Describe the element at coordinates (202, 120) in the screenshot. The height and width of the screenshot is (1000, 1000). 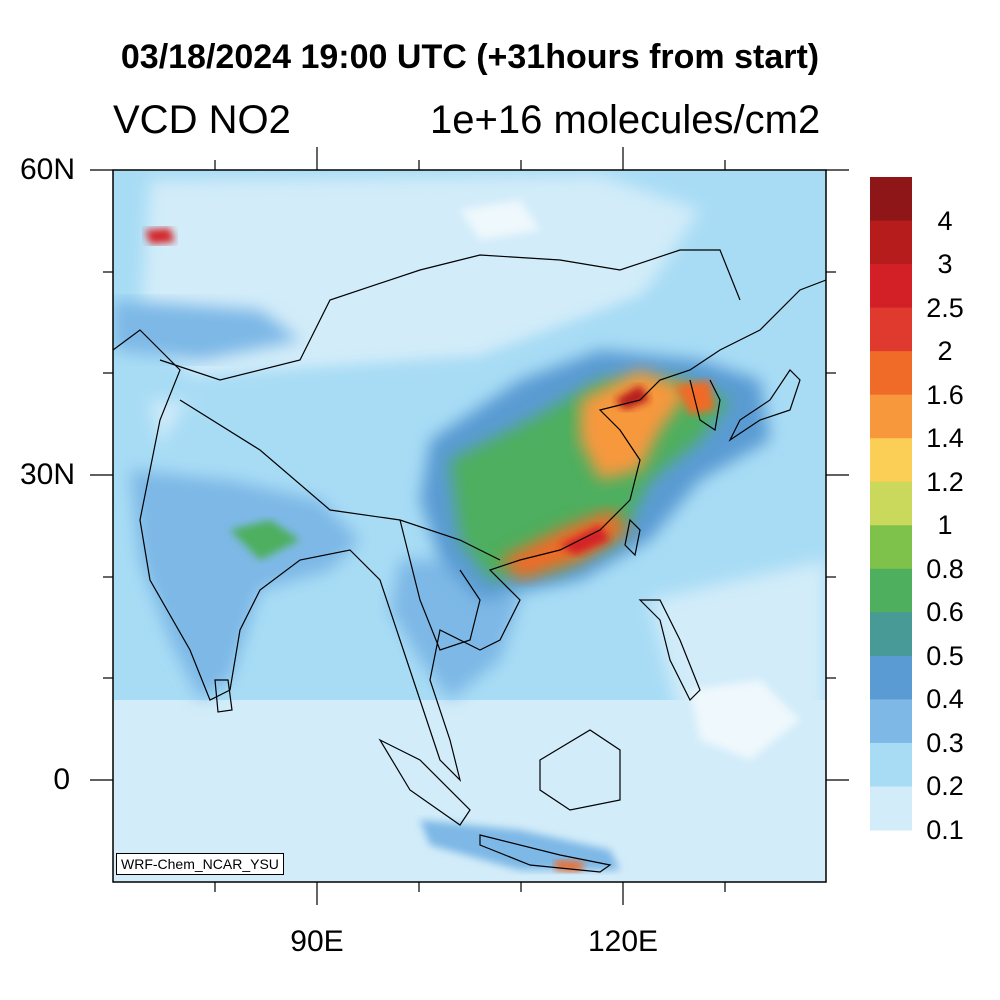
I see `variable-label: VCD NO2` at that location.